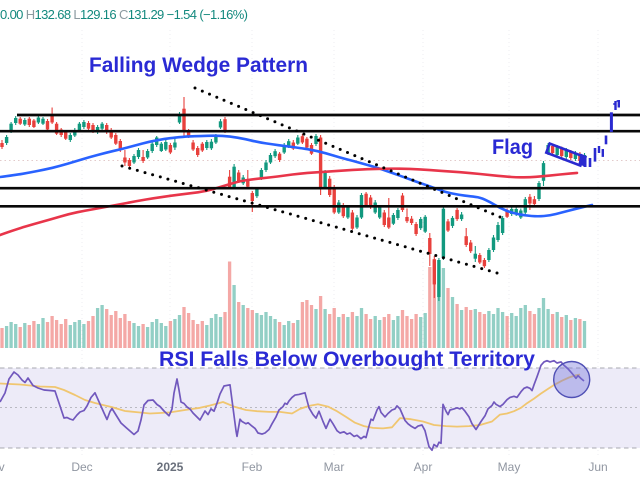 The width and height of the screenshot is (640, 480). Describe the element at coordinates (597, 467) in the screenshot. I see `svg-text: Jun` at that location.